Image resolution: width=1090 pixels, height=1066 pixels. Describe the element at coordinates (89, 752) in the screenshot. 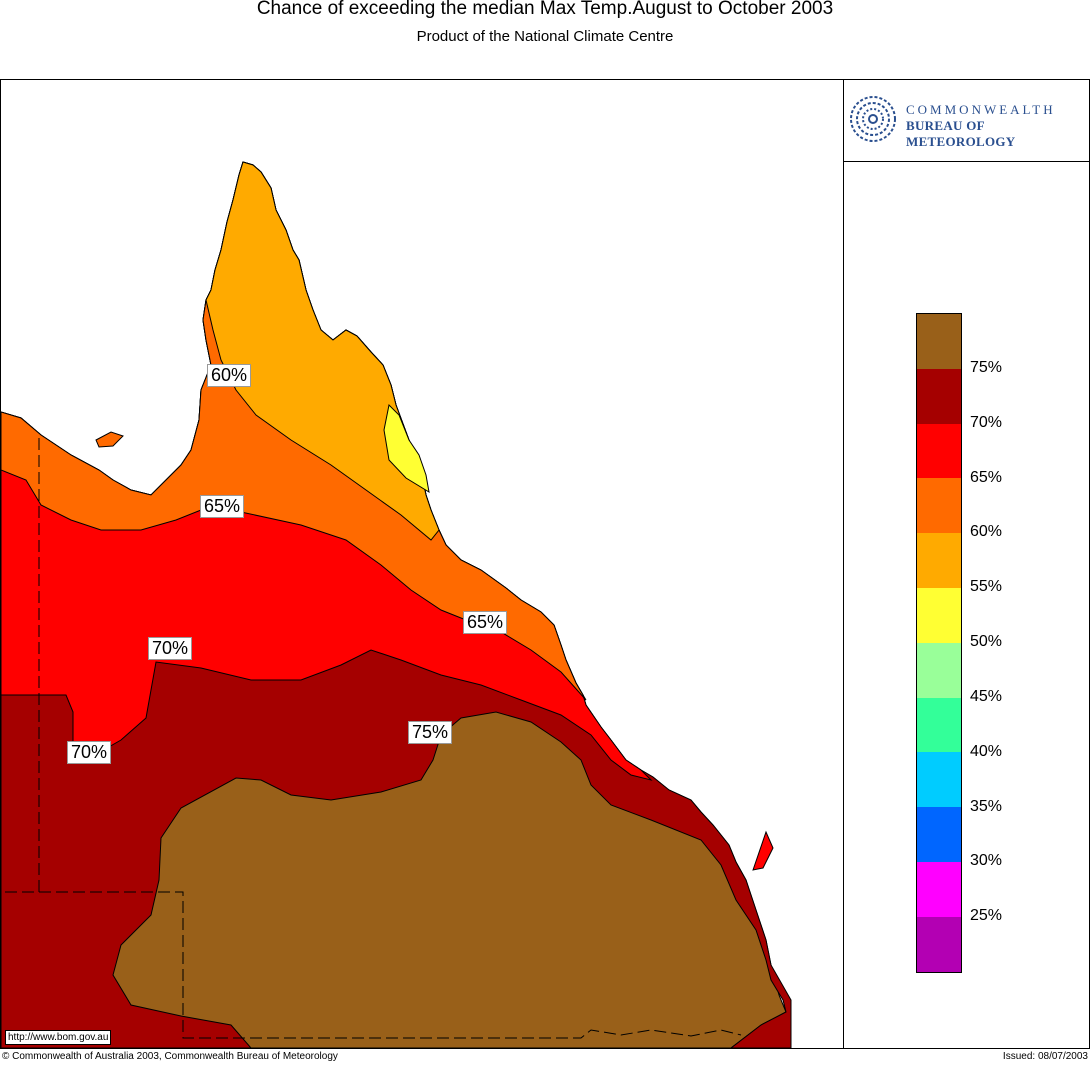

I see `map-label-70-west: 70%` at that location.